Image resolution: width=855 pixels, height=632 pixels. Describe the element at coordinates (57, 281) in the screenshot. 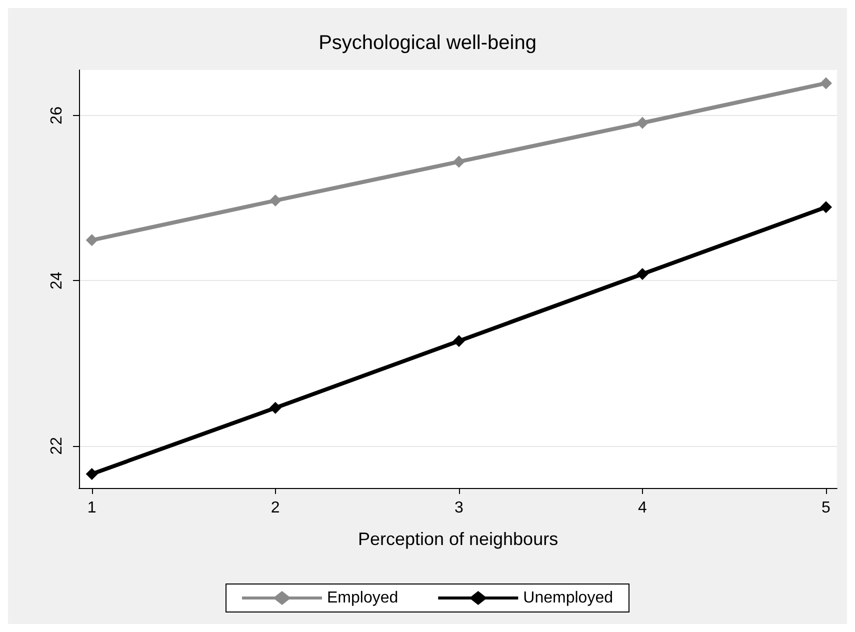

I see `y-tick-label: 24` at that location.